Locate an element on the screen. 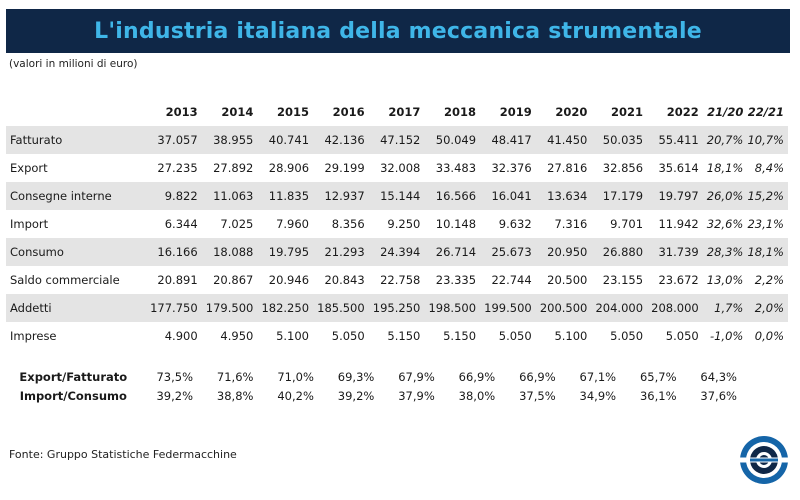 The image size is (800, 500). row-label: Fatturato is located at coordinates (78, 140).